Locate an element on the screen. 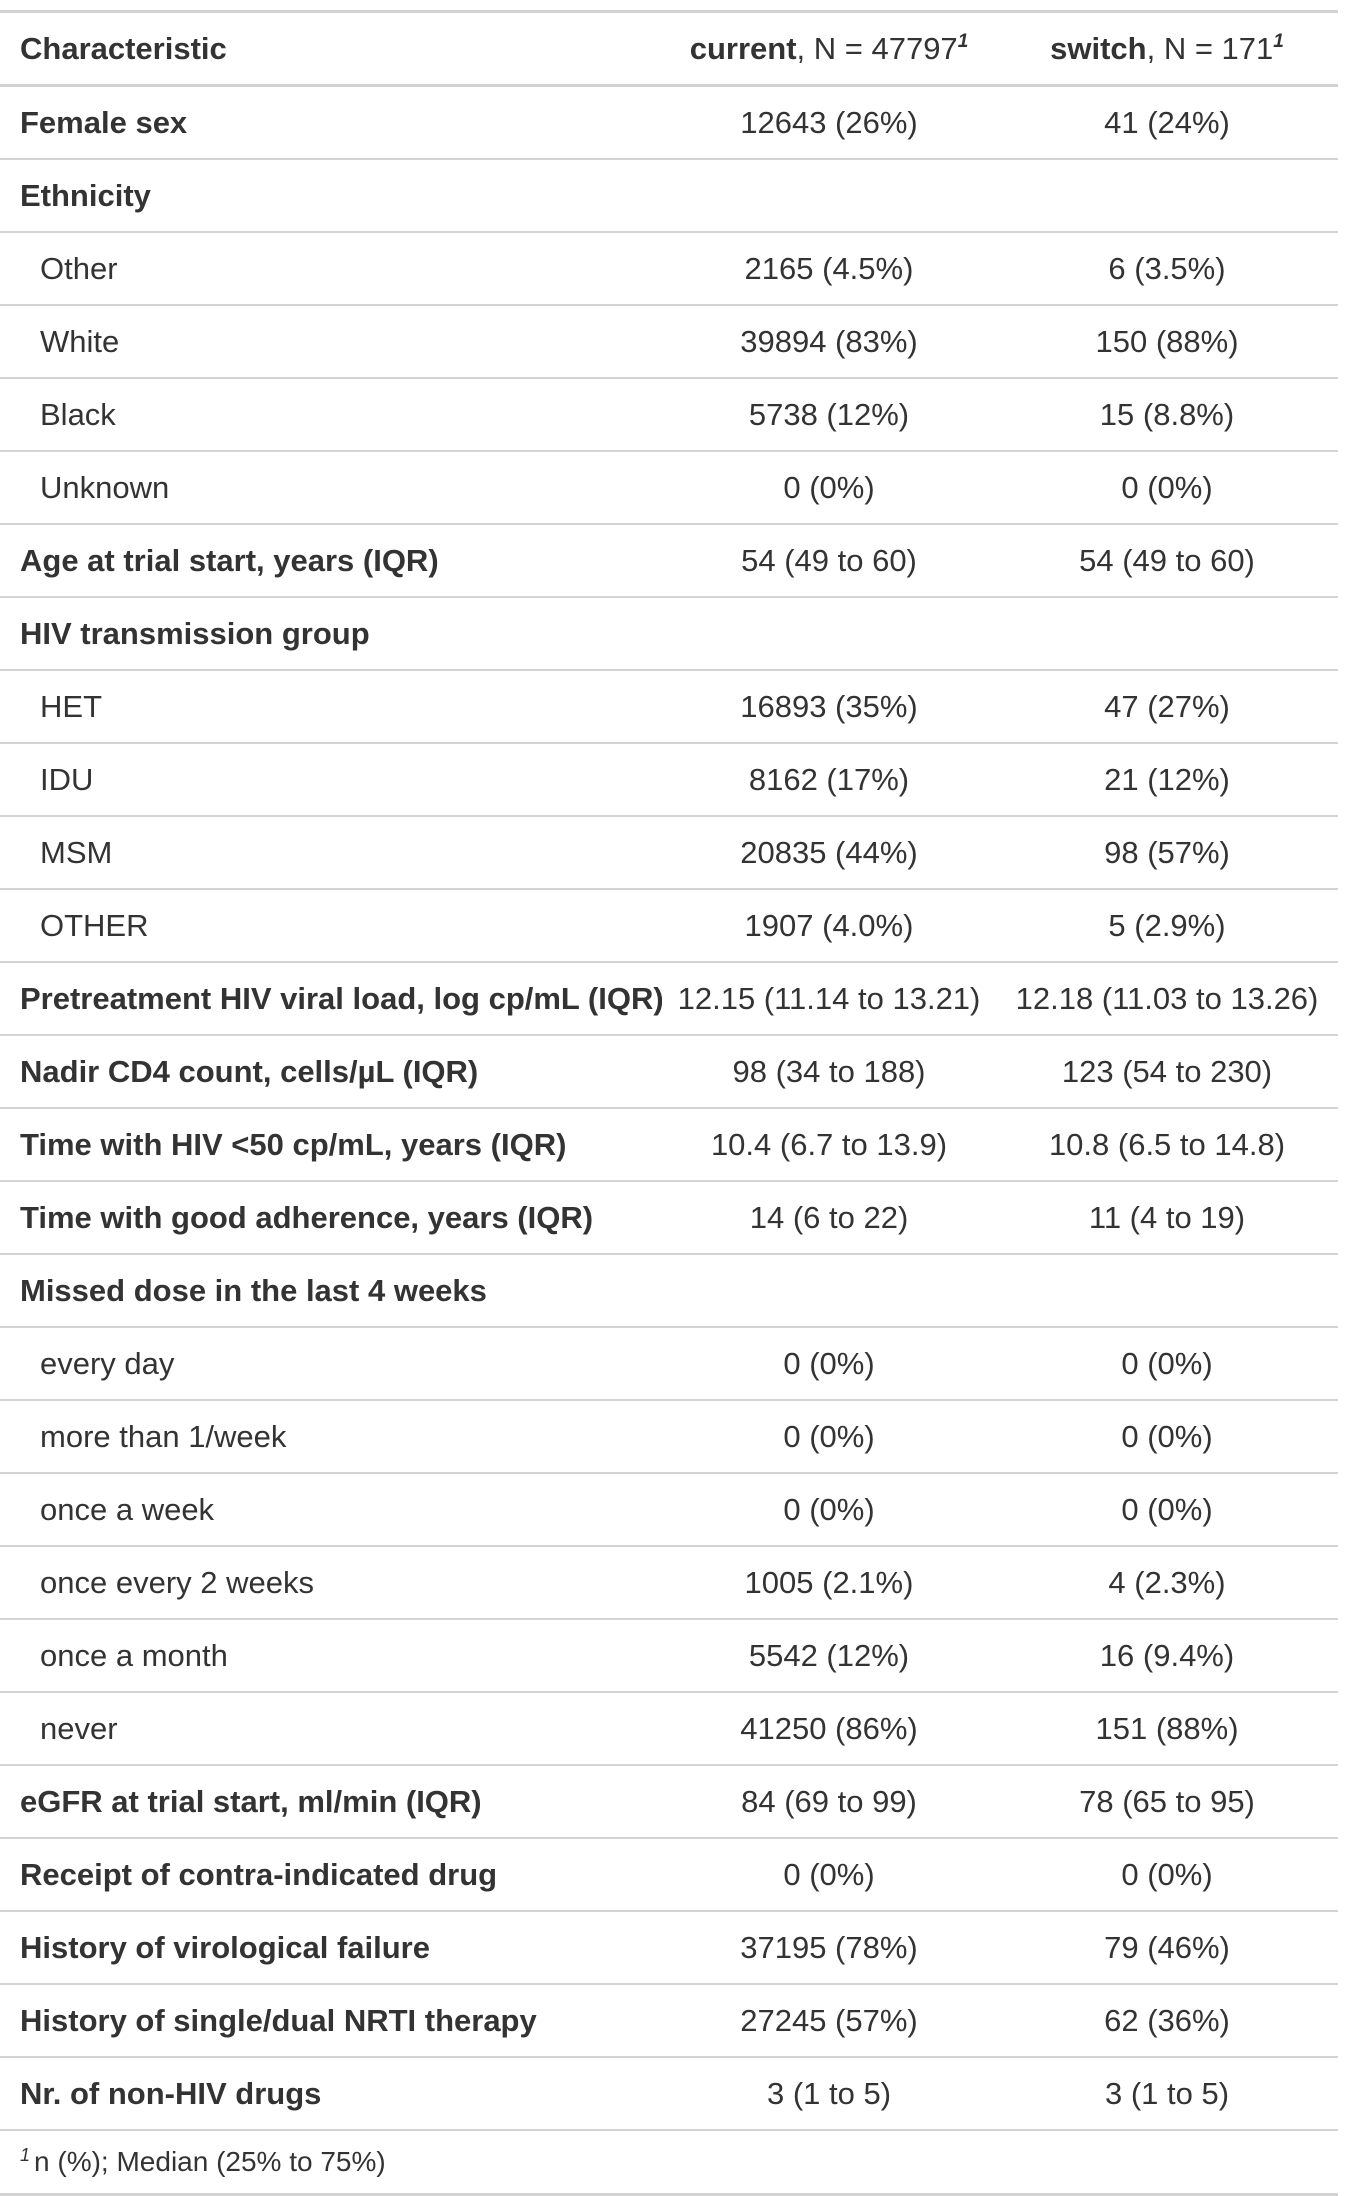  table-row: Female sex 12643 (26%) 41 (24%) is located at coordinates (669, 122).